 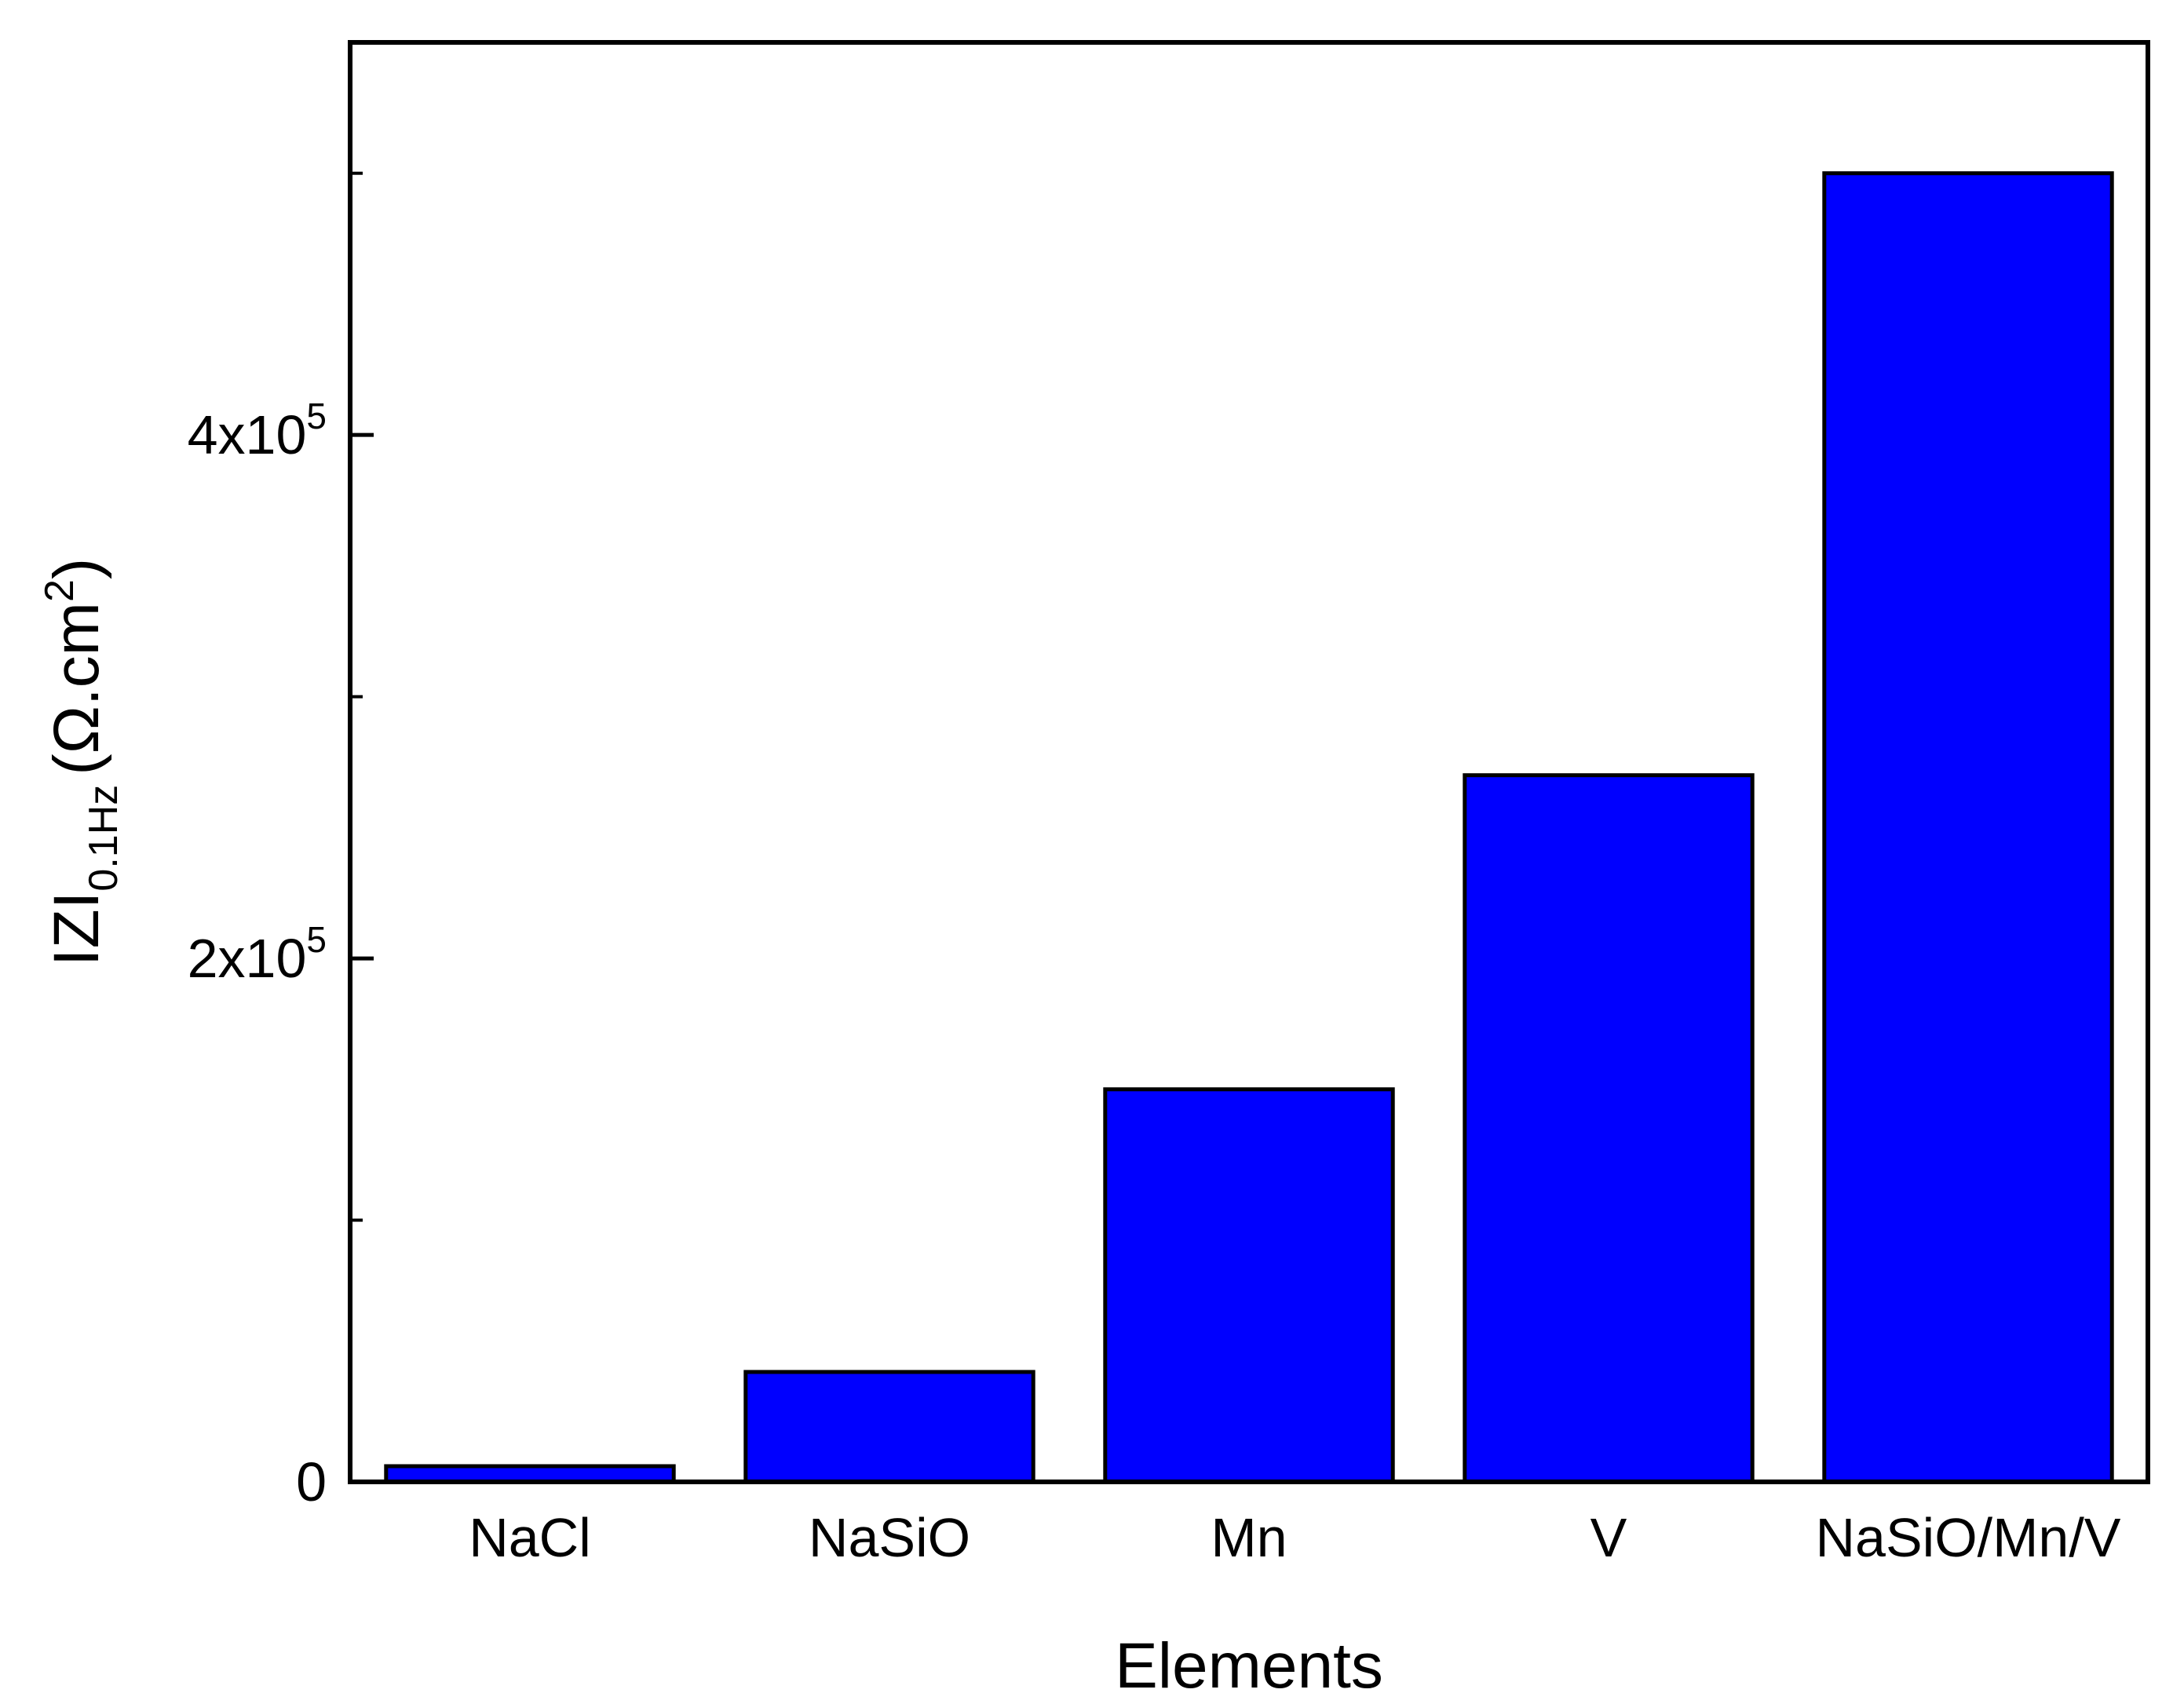 What do you see at coordinates (1968, 1537) in the screenshot?
I see `x-tick-label: NaSiO/Mn/V` at bounding box center [1968, 1537].